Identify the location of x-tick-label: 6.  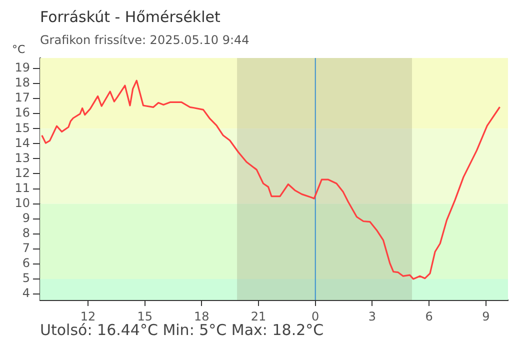
(429, 316).